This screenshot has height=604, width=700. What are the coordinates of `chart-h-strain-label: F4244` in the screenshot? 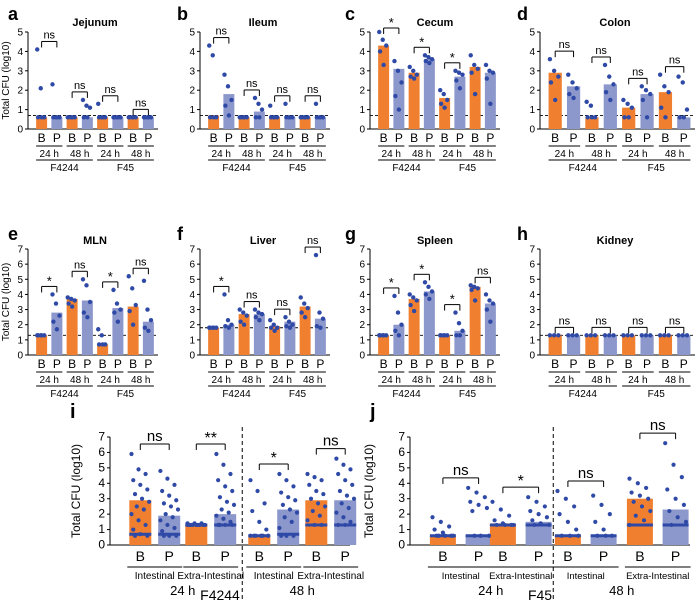 It's located at (583, 394).